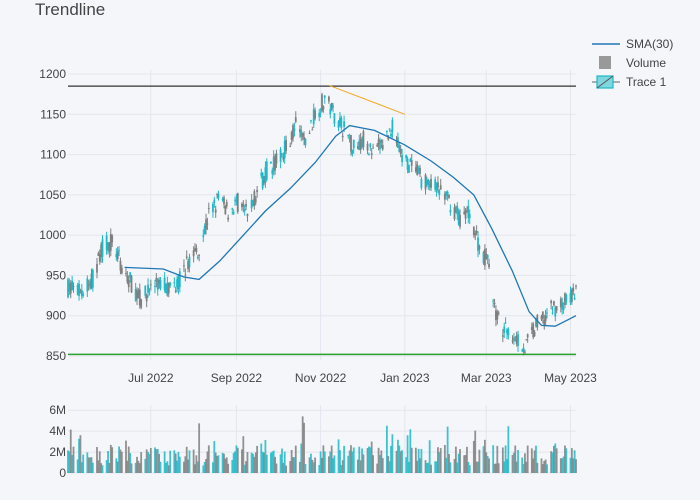 The height and width of the screenshot is (500, 700). I want to click on legend-volume: Volume, so click(646, 63).